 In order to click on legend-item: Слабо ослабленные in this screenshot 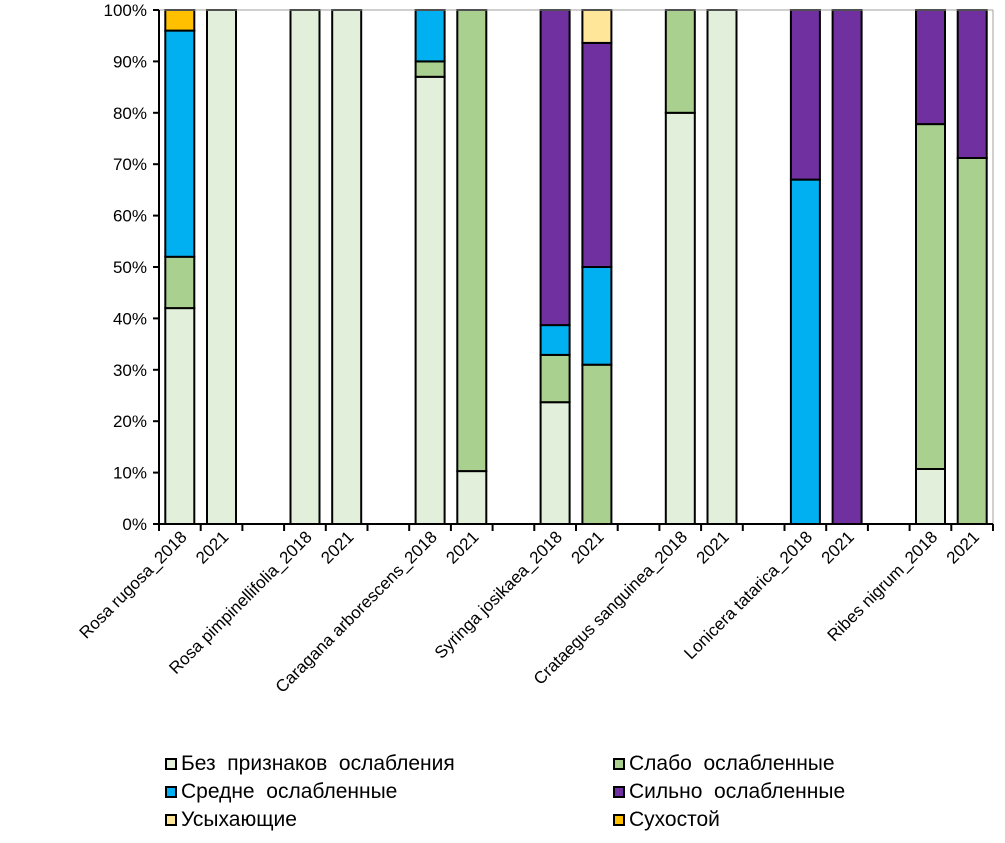, I will do `click(763, 763)`.